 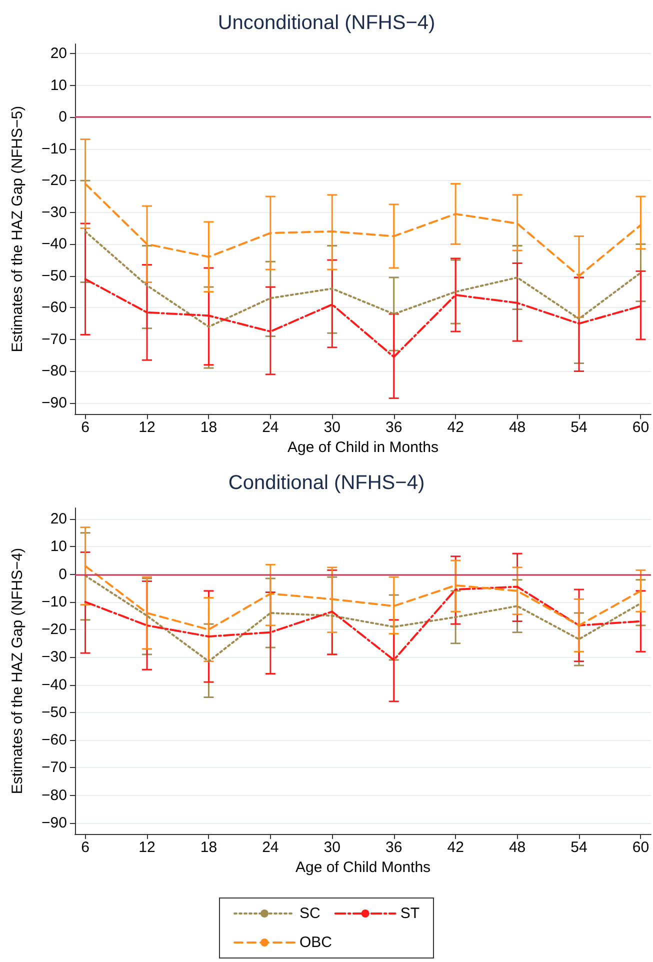 What do you see at coordinates (327, 23) in the screenshot?
I see `chart-title: Unconditional (NFHS−4)` at bounding box center [327, 23].